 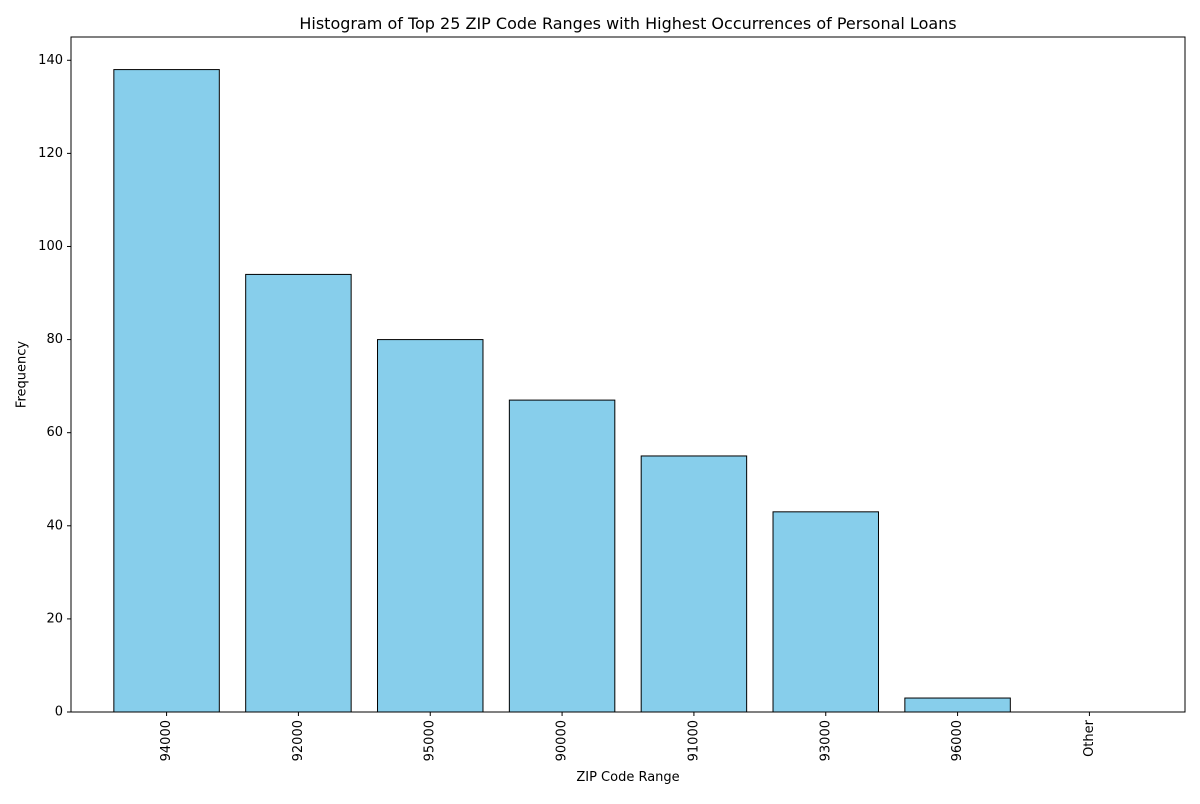 What do you see at coordinates (825, 740) in the screenshot?
I see `x-tick-label: 93000` at bounding box center [825, 740].